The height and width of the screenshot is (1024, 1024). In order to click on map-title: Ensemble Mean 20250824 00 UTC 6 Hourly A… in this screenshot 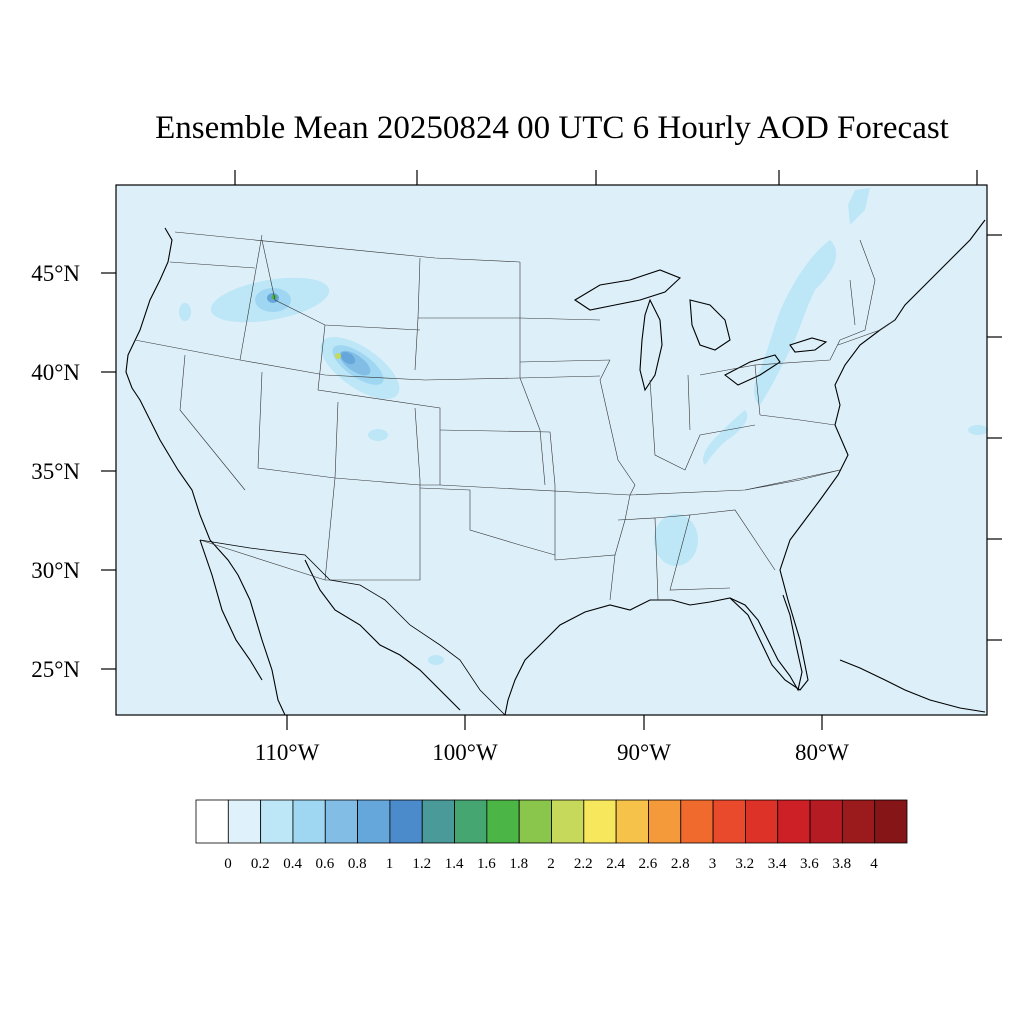, I will do `click(552, 128)`.